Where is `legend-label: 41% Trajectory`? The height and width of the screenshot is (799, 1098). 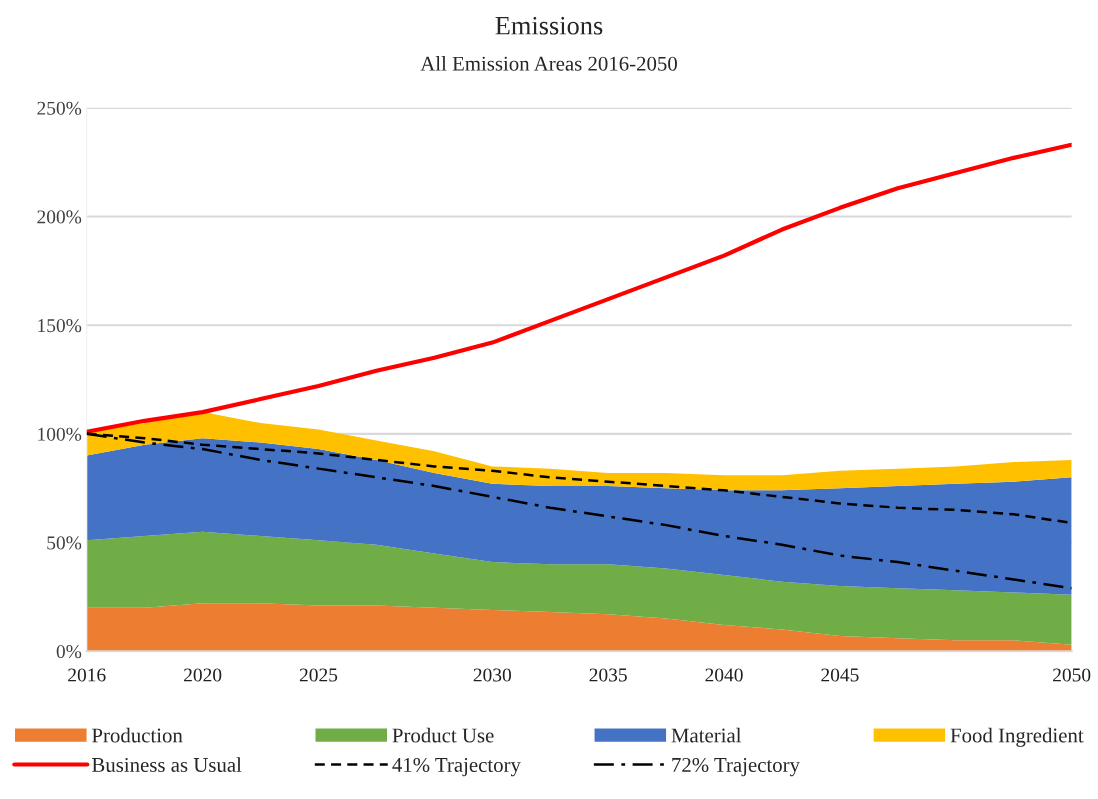
legend-label: 41% Trajectory is located at coordinates (456, 767).